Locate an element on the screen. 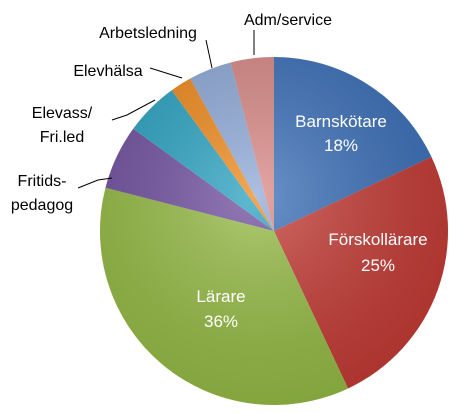  label-arbetsledning: Arbetsledning is located at coordinates (148, 33).